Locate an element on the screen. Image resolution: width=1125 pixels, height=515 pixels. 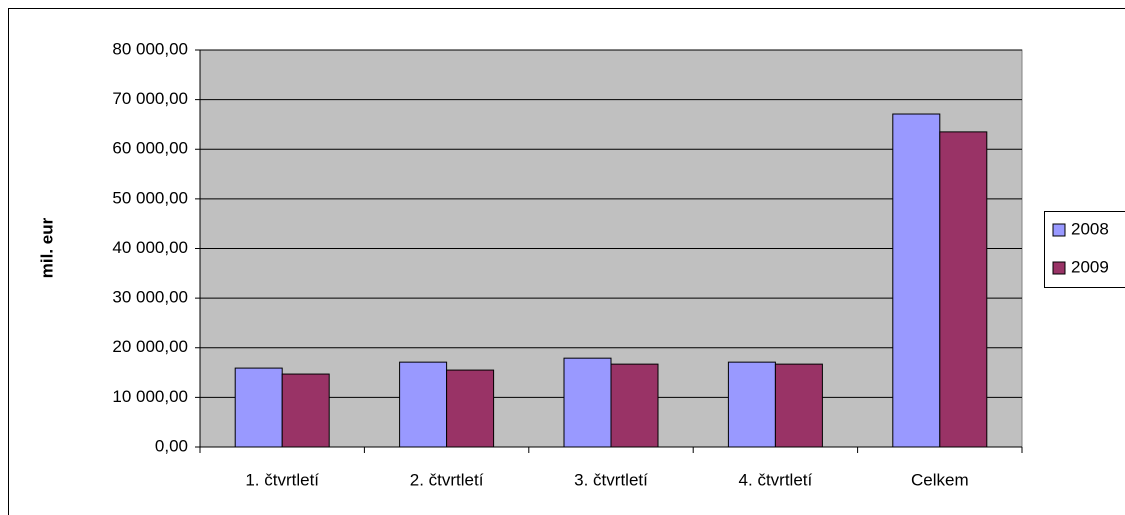
y-tick-label: 0,00 is located at coordinates (171, 445).